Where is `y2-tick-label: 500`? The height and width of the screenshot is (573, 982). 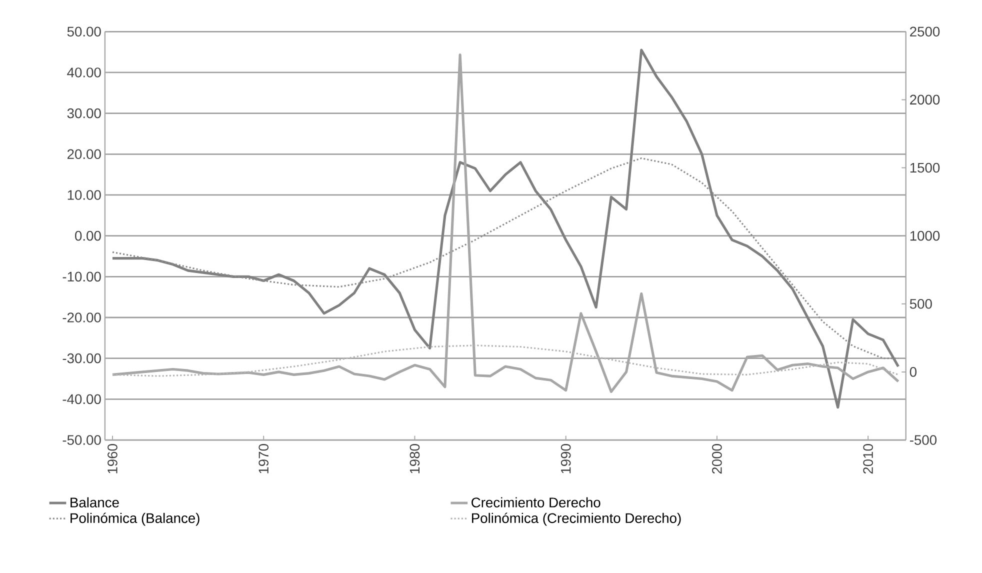
y2-tick-label: 500 is located at coordinates (921, 304).